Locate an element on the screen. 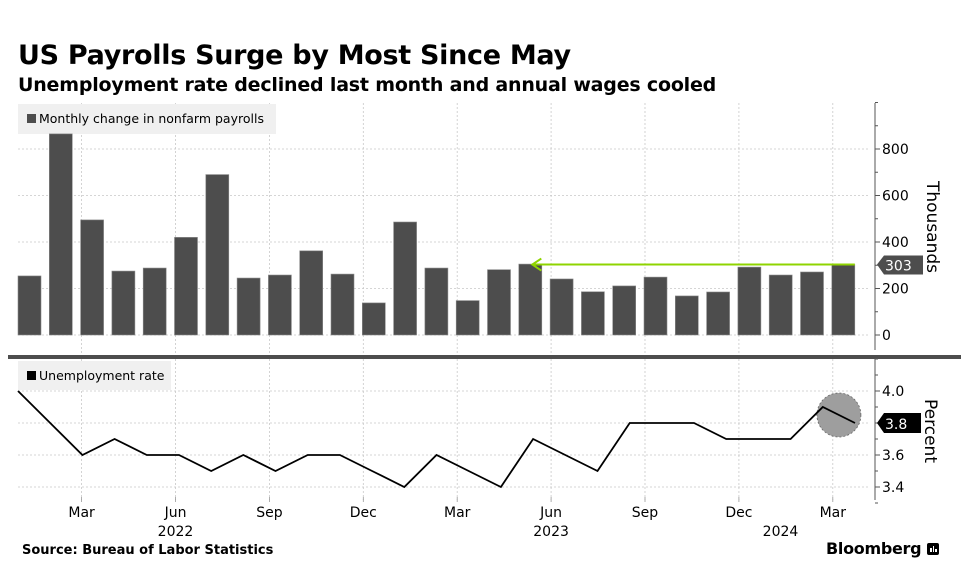 The image size is (961, 583). top-legend-swatch is located at coordinates (31, 118).